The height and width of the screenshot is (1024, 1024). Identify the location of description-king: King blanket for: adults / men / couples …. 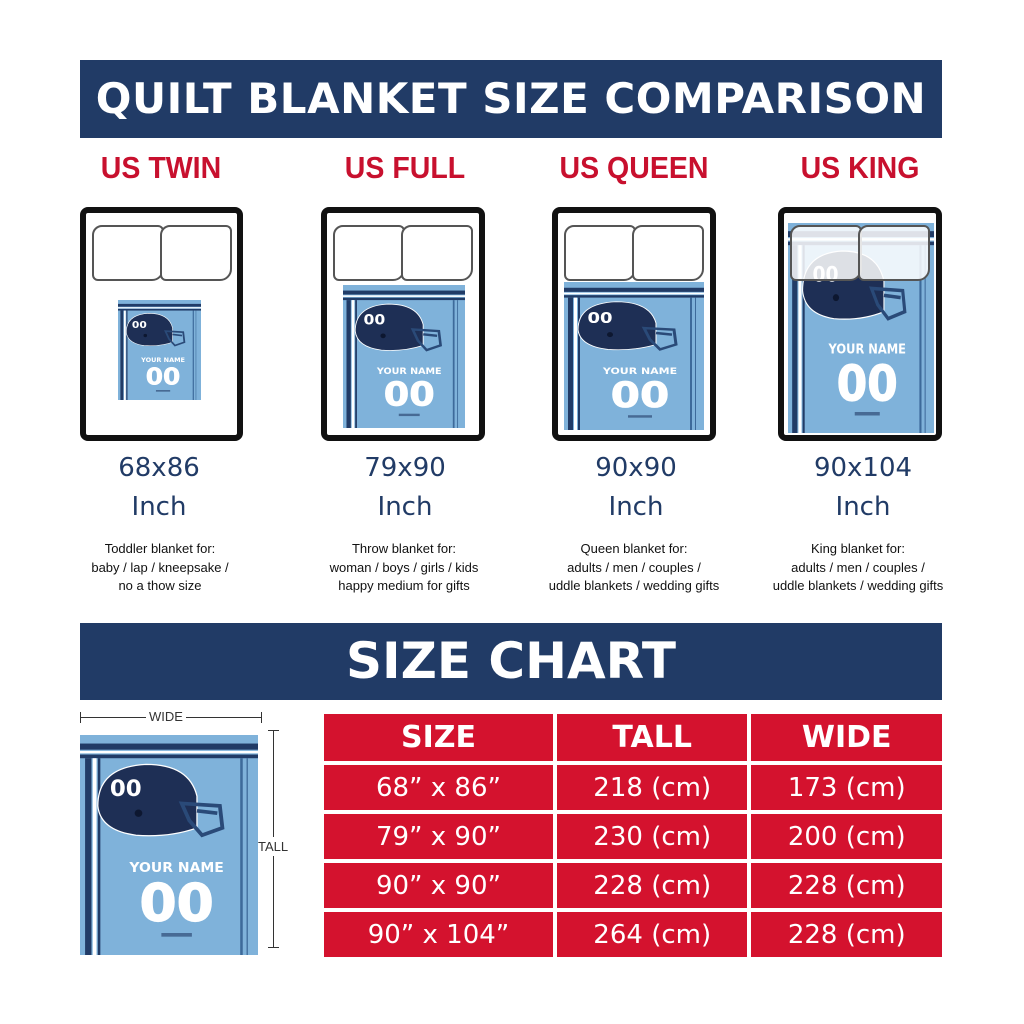
(858, 568).